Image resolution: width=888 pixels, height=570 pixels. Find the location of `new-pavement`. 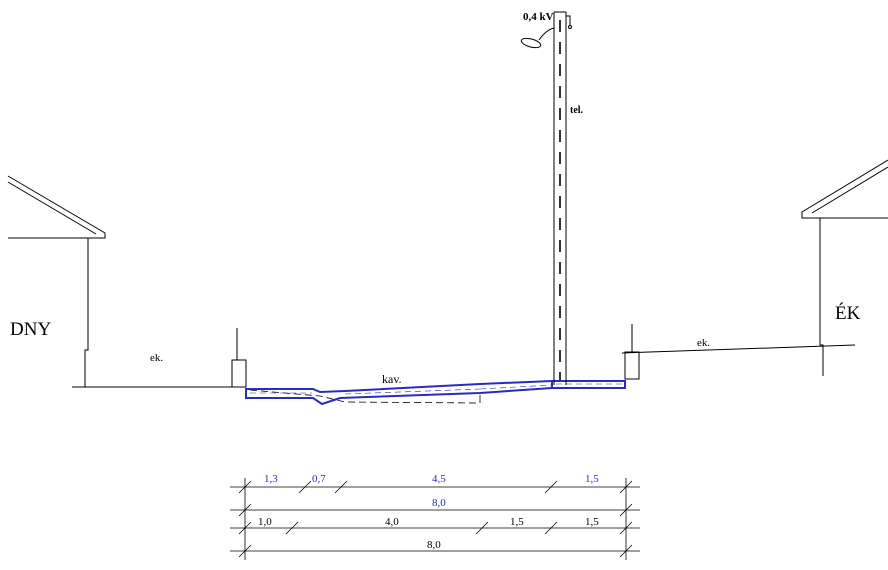

new-pavement is located at coordinates (435, 393).